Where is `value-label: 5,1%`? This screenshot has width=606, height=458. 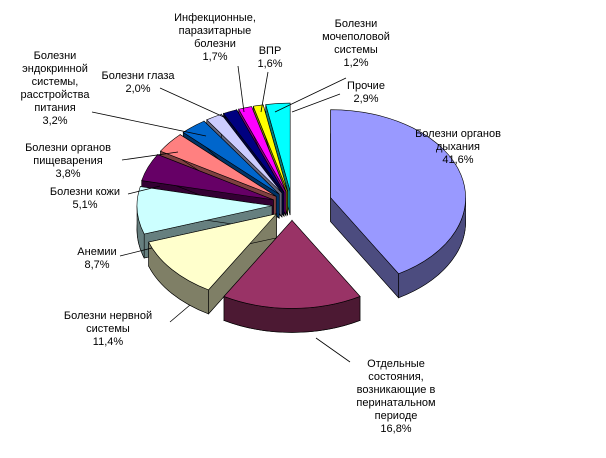
value-label: 5,1% is located at coordinates (85, 205).